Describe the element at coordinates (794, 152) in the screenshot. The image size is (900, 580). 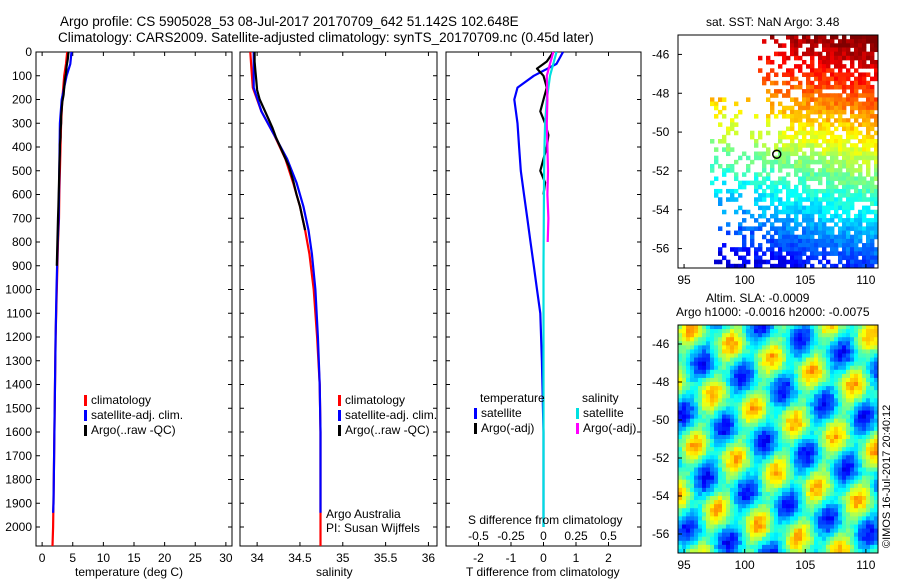
I see `map-cells` at that location.